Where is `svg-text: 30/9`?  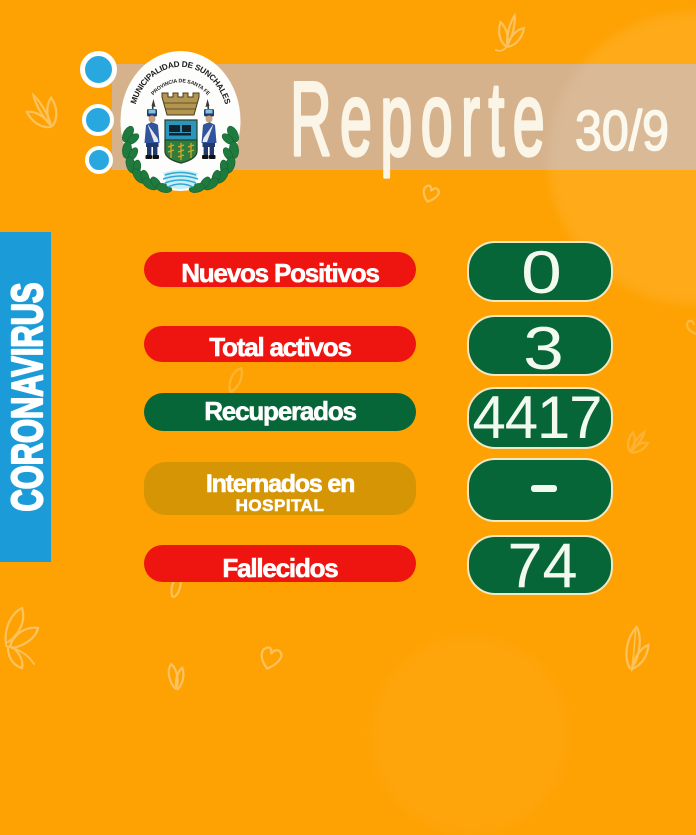
svg-text: 30/9 is located at coordinates (622, 131).